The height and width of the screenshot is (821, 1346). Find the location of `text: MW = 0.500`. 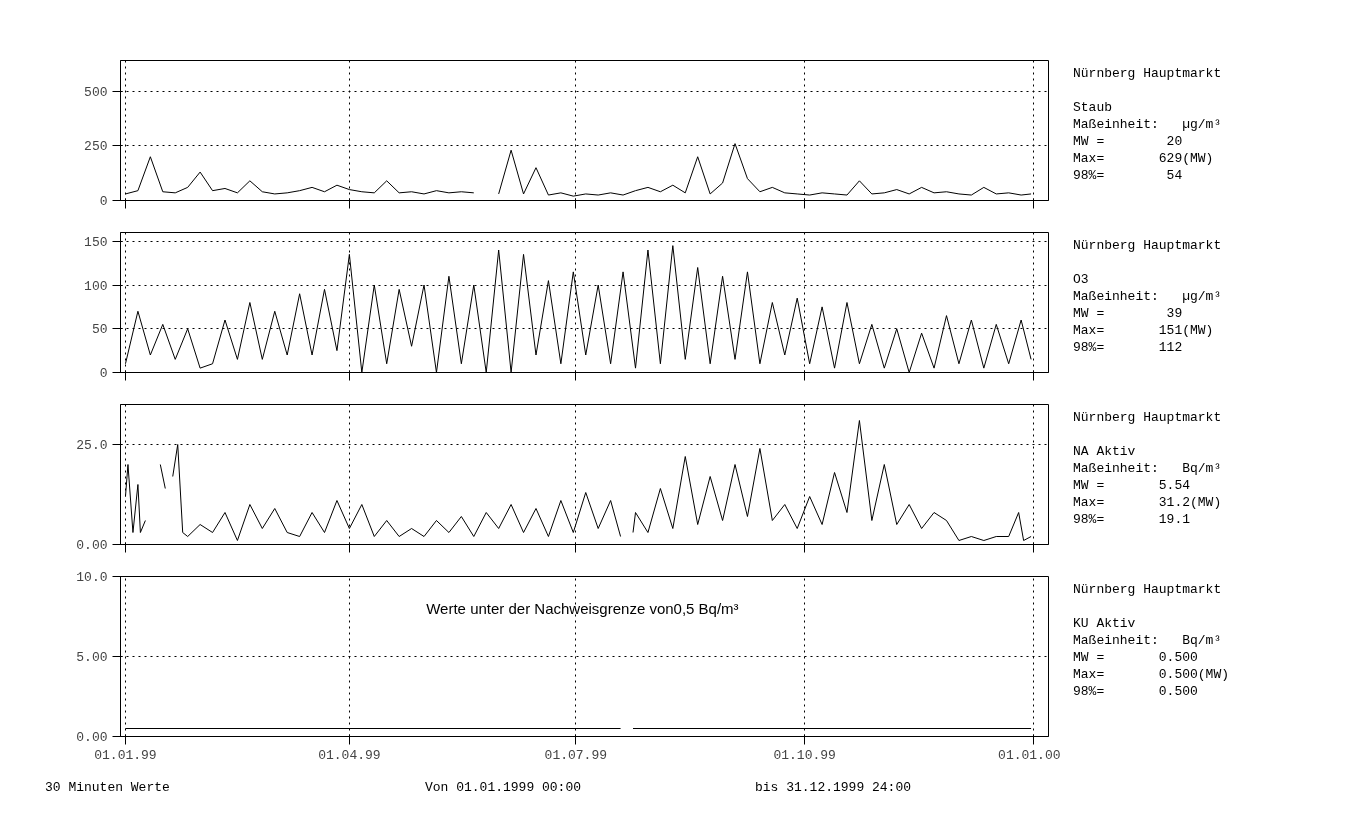

text: MW = 0.500 is located at coordinates (1135, 657).